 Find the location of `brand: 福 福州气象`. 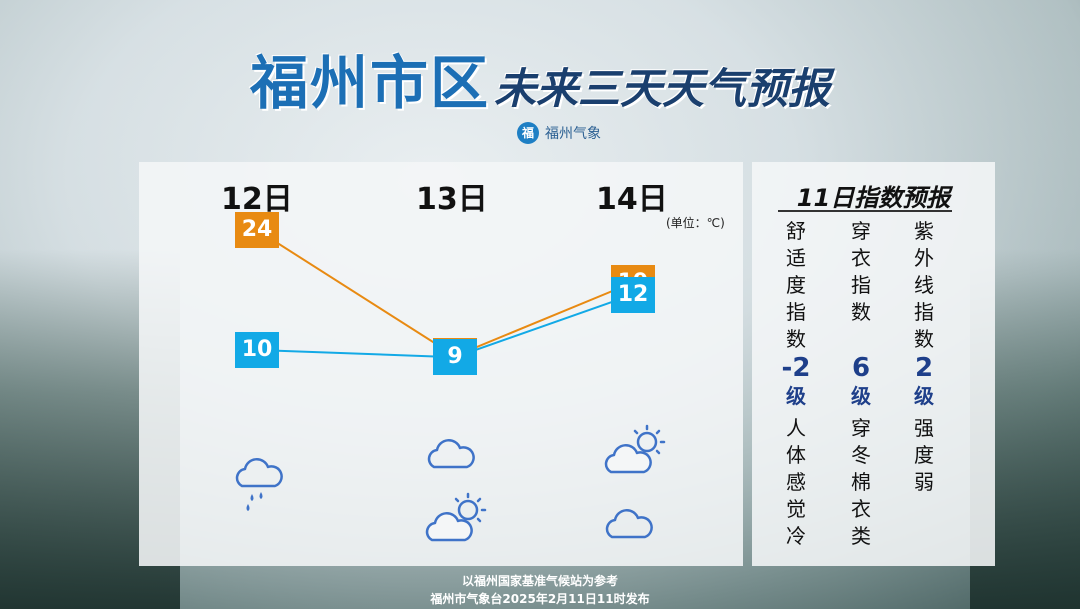

brand: 福 福州气象 is located at coordinates (559, 133).